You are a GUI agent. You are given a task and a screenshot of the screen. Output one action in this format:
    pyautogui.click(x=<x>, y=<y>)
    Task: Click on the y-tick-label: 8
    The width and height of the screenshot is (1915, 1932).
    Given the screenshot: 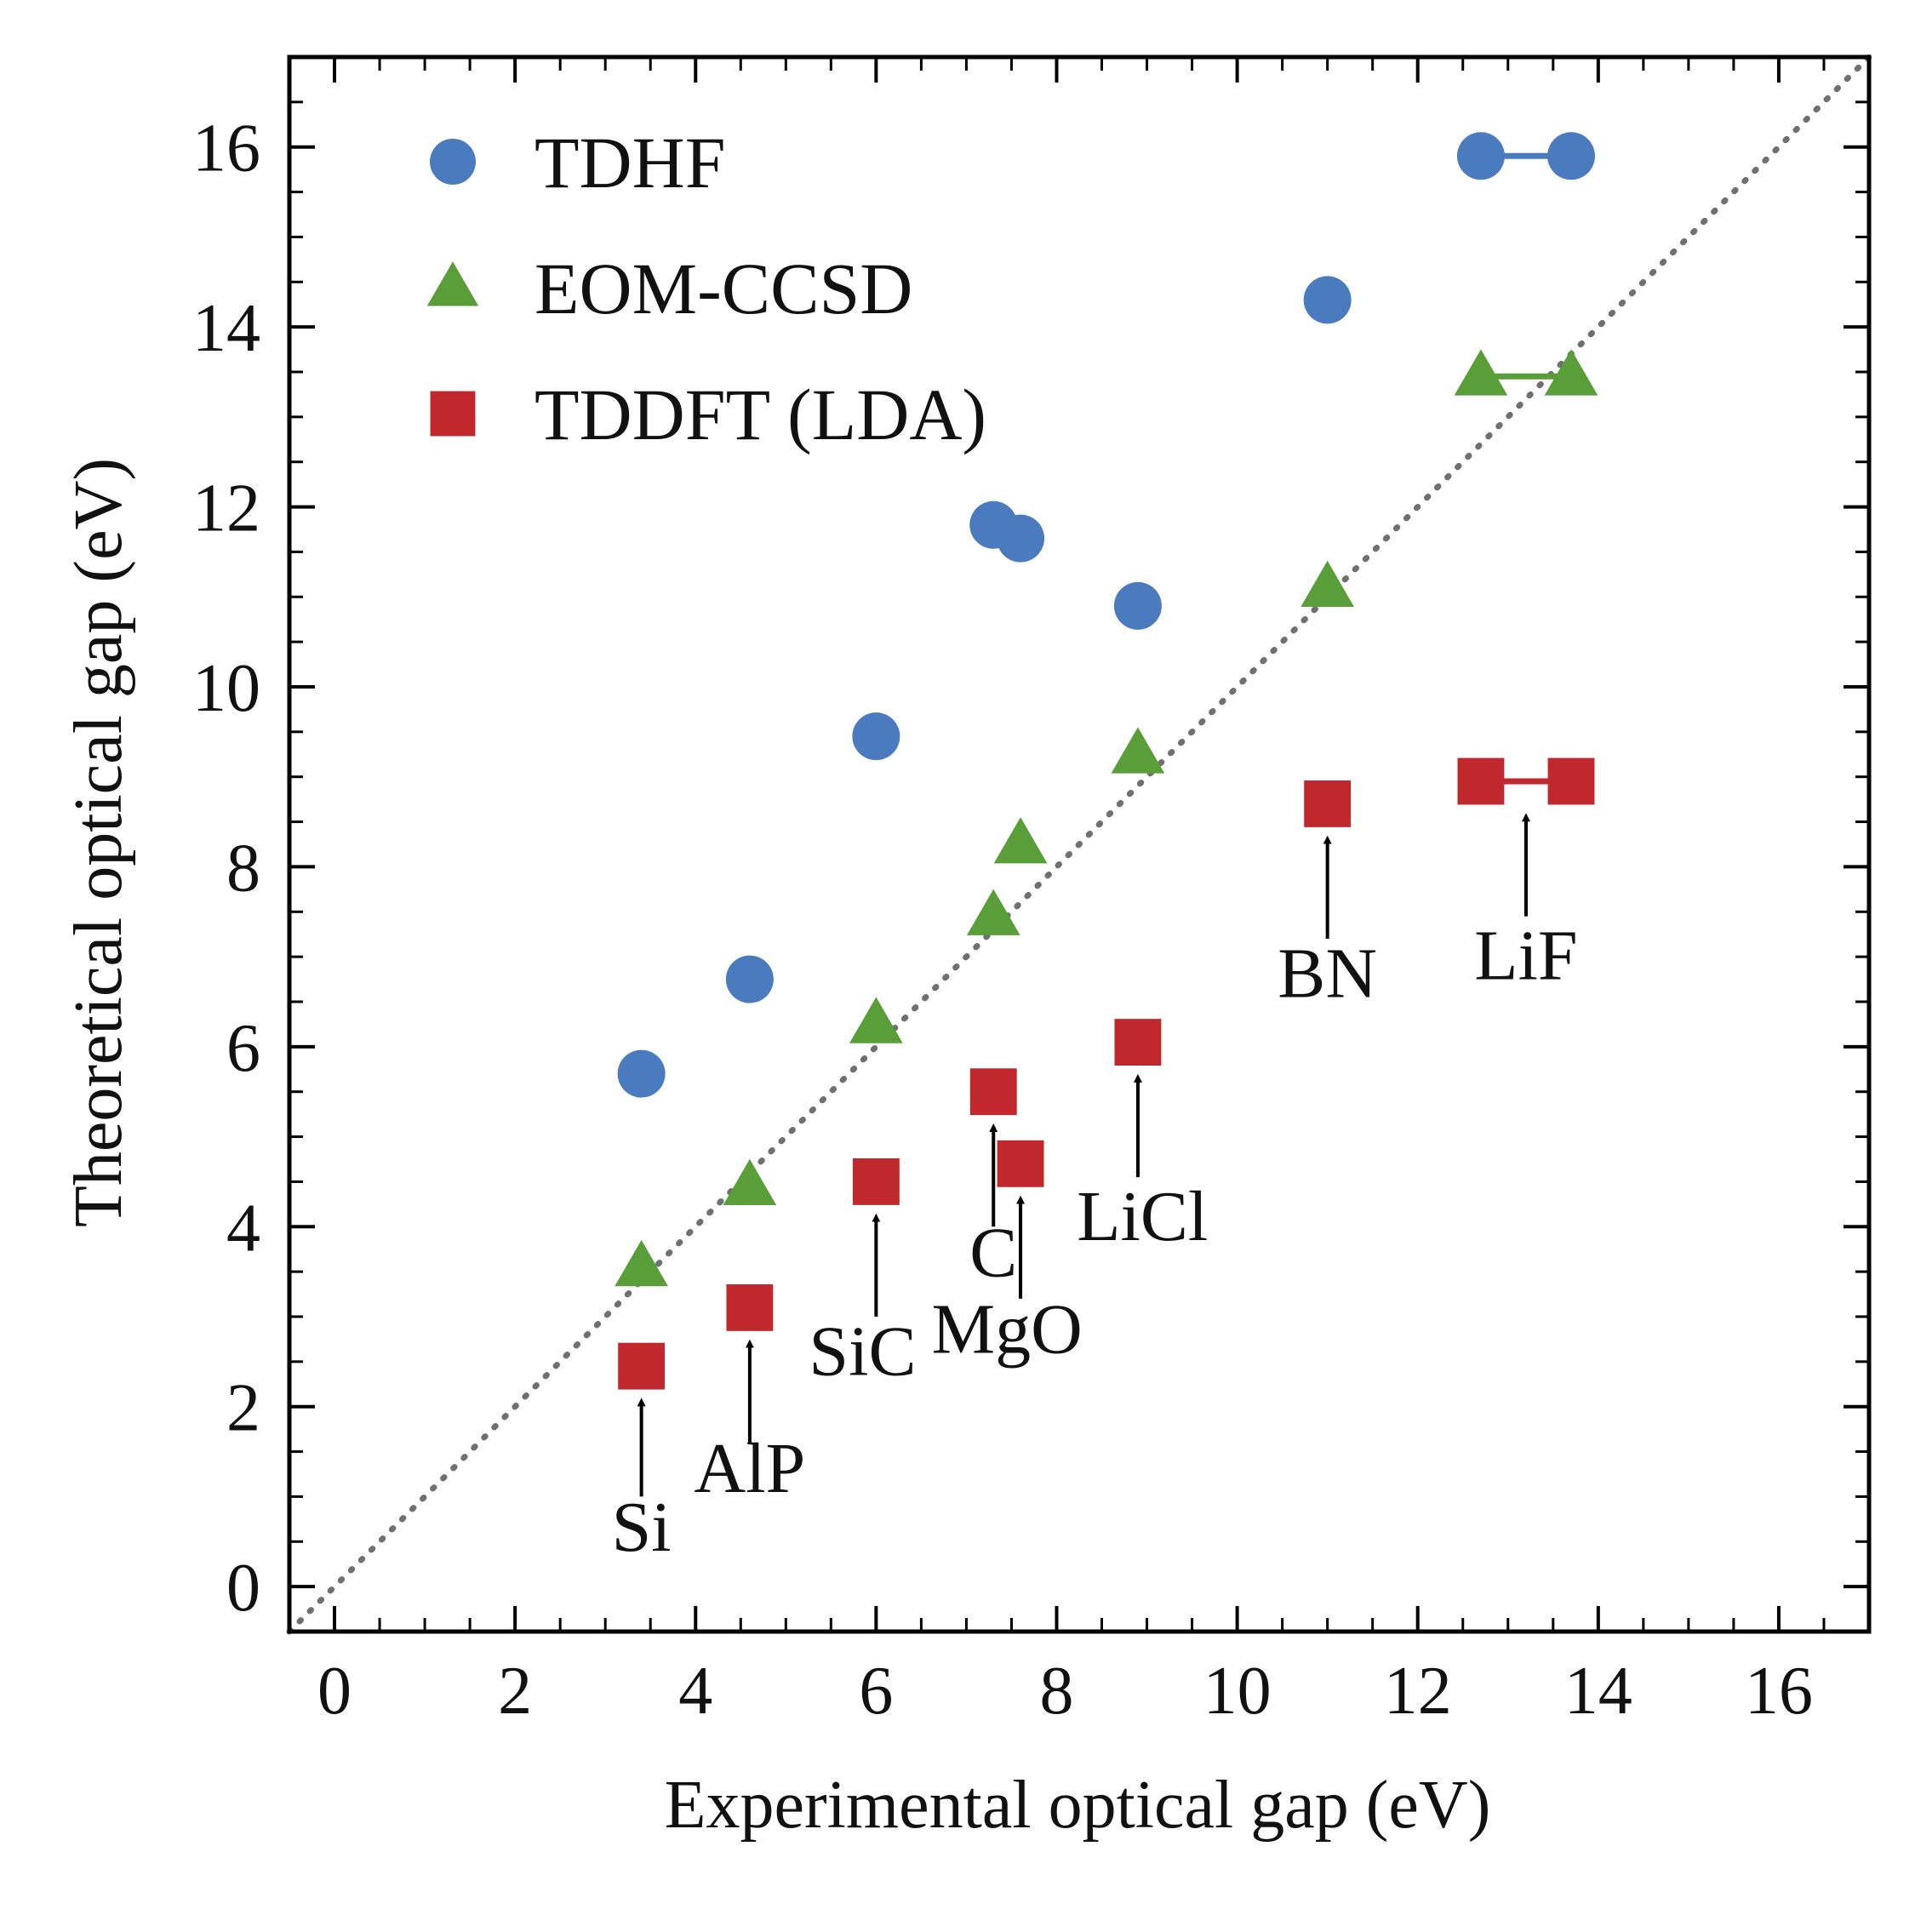 What is the action you would take?
    pyautogui.click(x=243, y=868)
    